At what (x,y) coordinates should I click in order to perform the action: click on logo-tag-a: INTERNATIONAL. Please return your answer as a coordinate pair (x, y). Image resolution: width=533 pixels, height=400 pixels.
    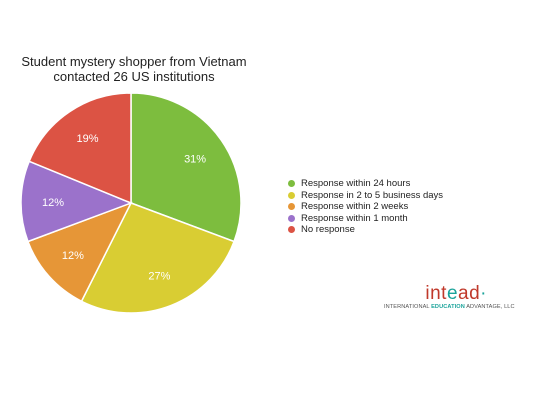
    Looking at the image, I should click on (408, 307).